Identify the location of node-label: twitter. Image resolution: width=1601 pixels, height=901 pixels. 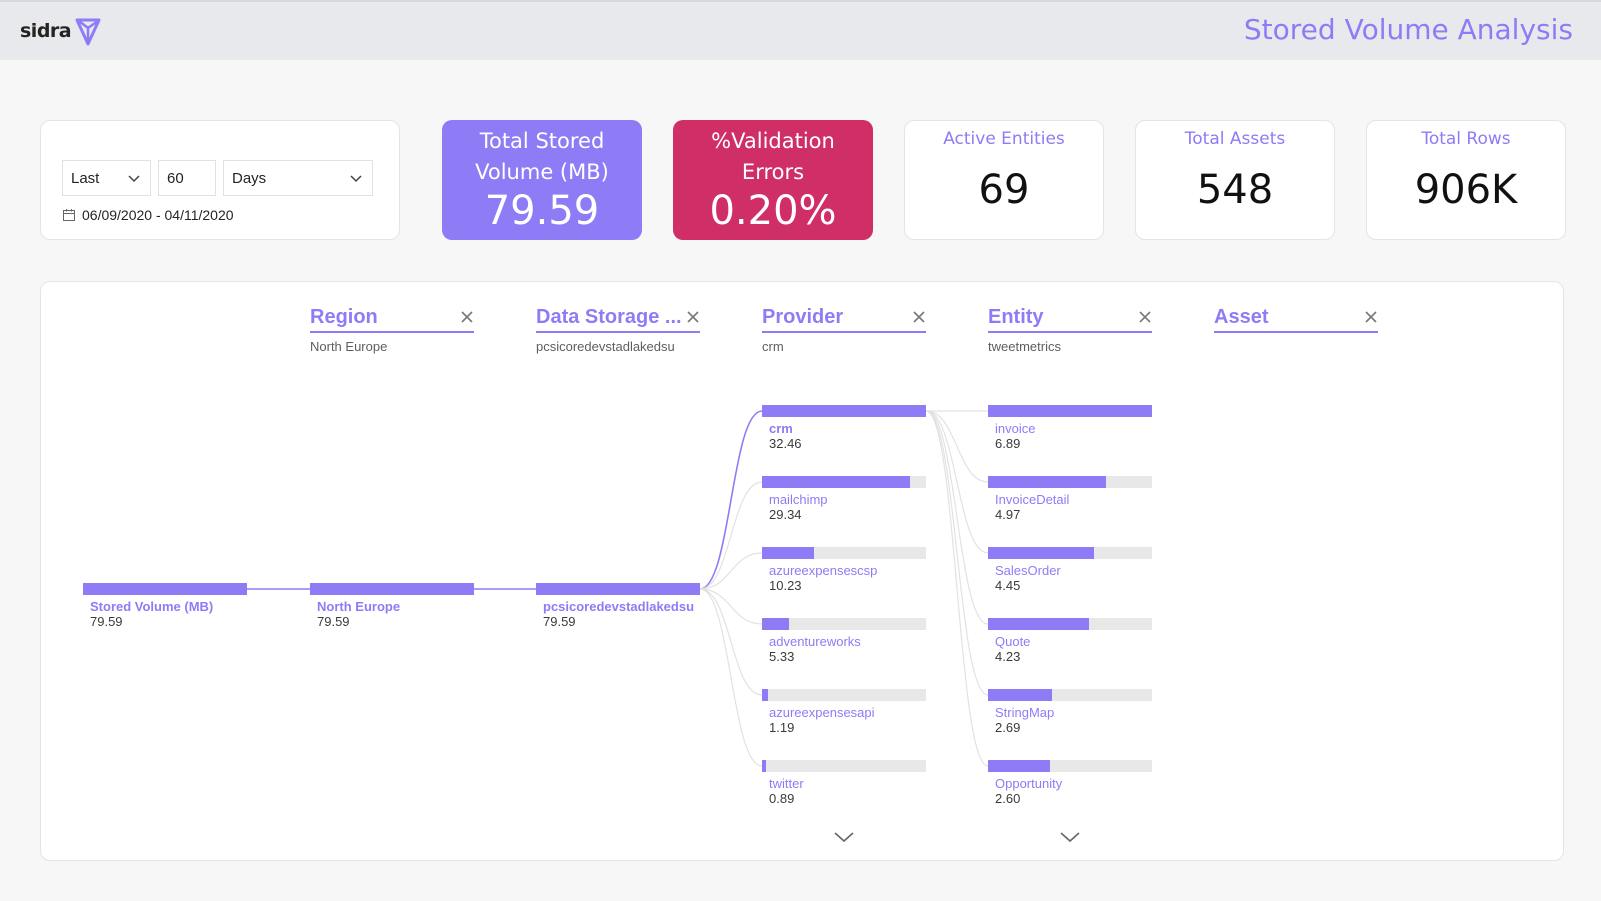
(786, 783).